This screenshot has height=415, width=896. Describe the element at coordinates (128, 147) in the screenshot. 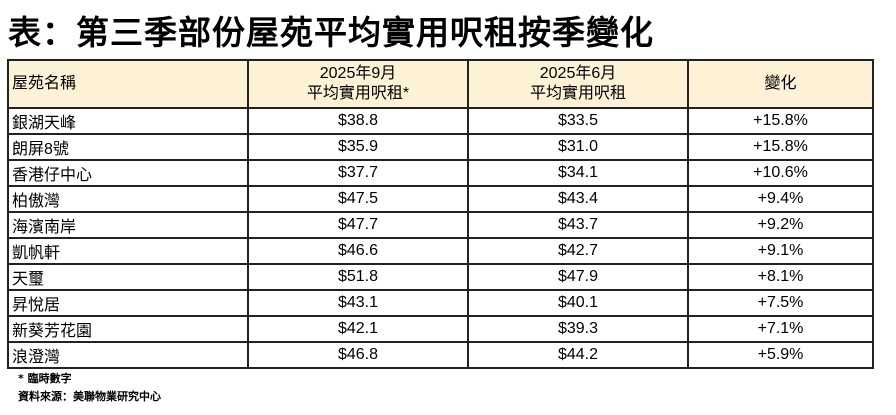

I see `estate-name-cell: 朗屏8號` at that location.